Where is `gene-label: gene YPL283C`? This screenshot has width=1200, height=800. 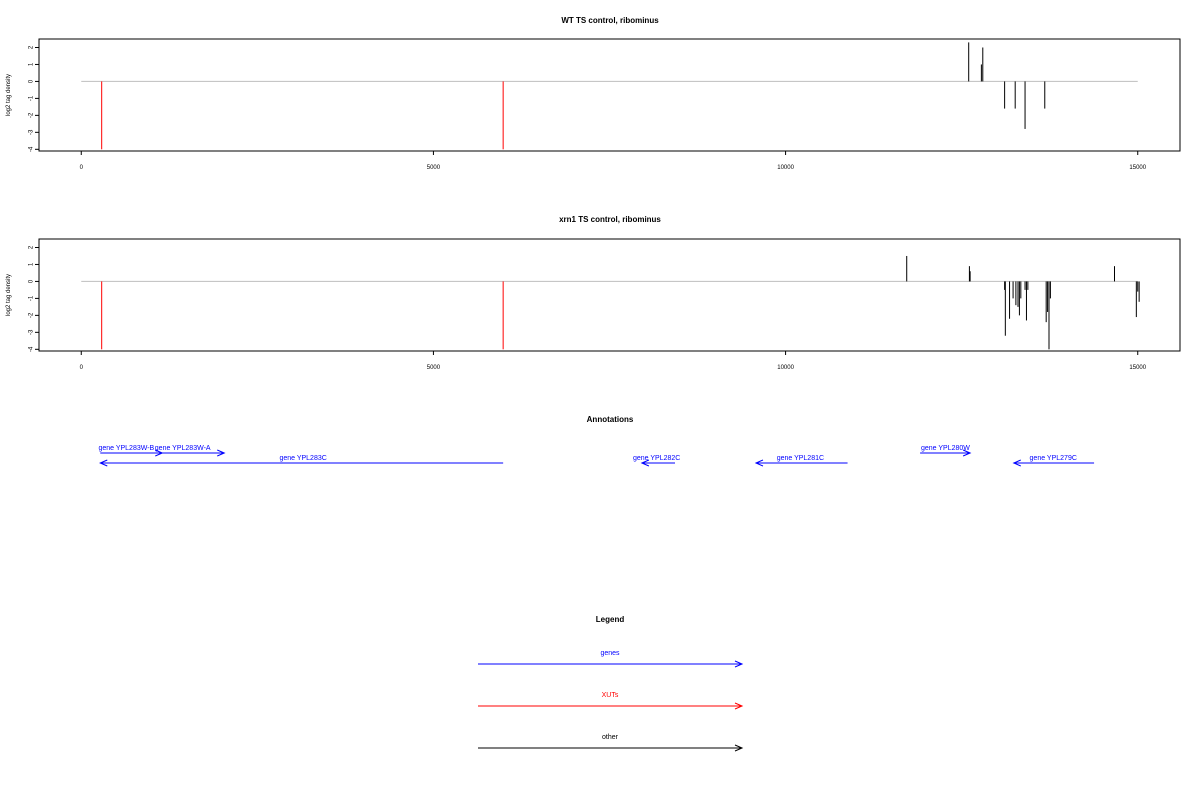
gene-label: gene YPL283C is located at coordinates (302, 458).